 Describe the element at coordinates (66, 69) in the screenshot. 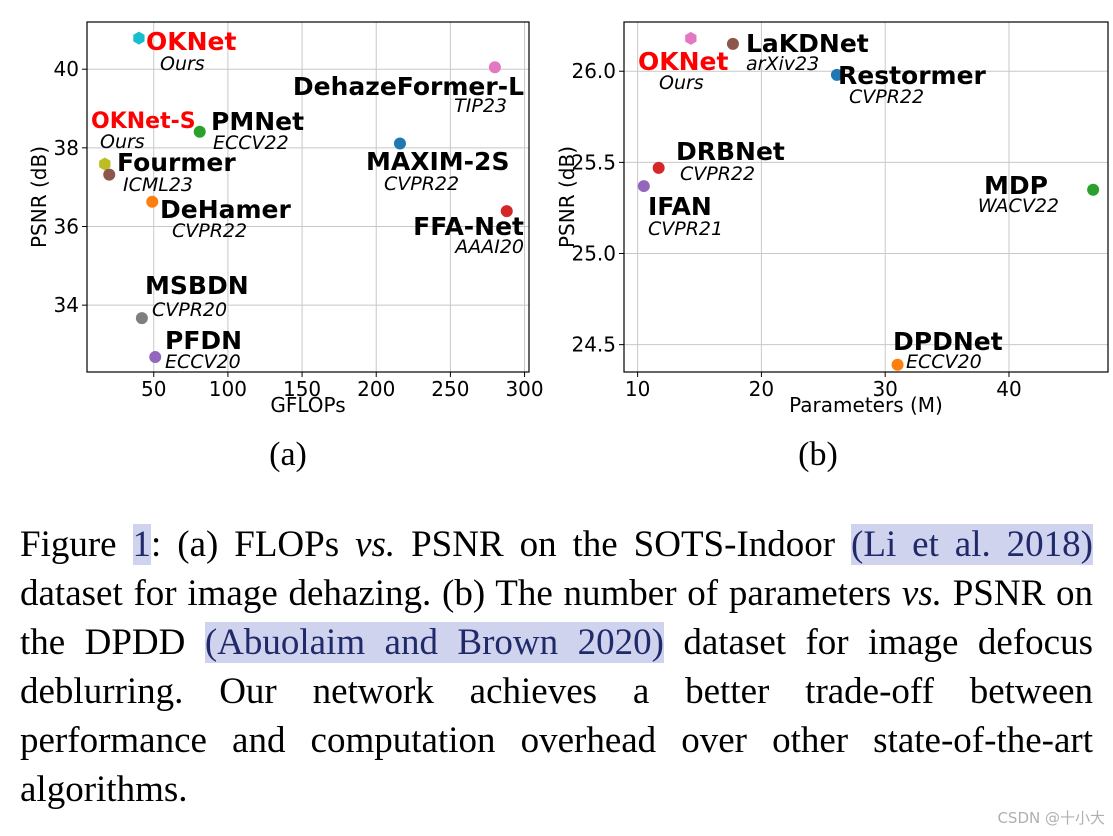

I see `y-tick-label: 40` at that location.